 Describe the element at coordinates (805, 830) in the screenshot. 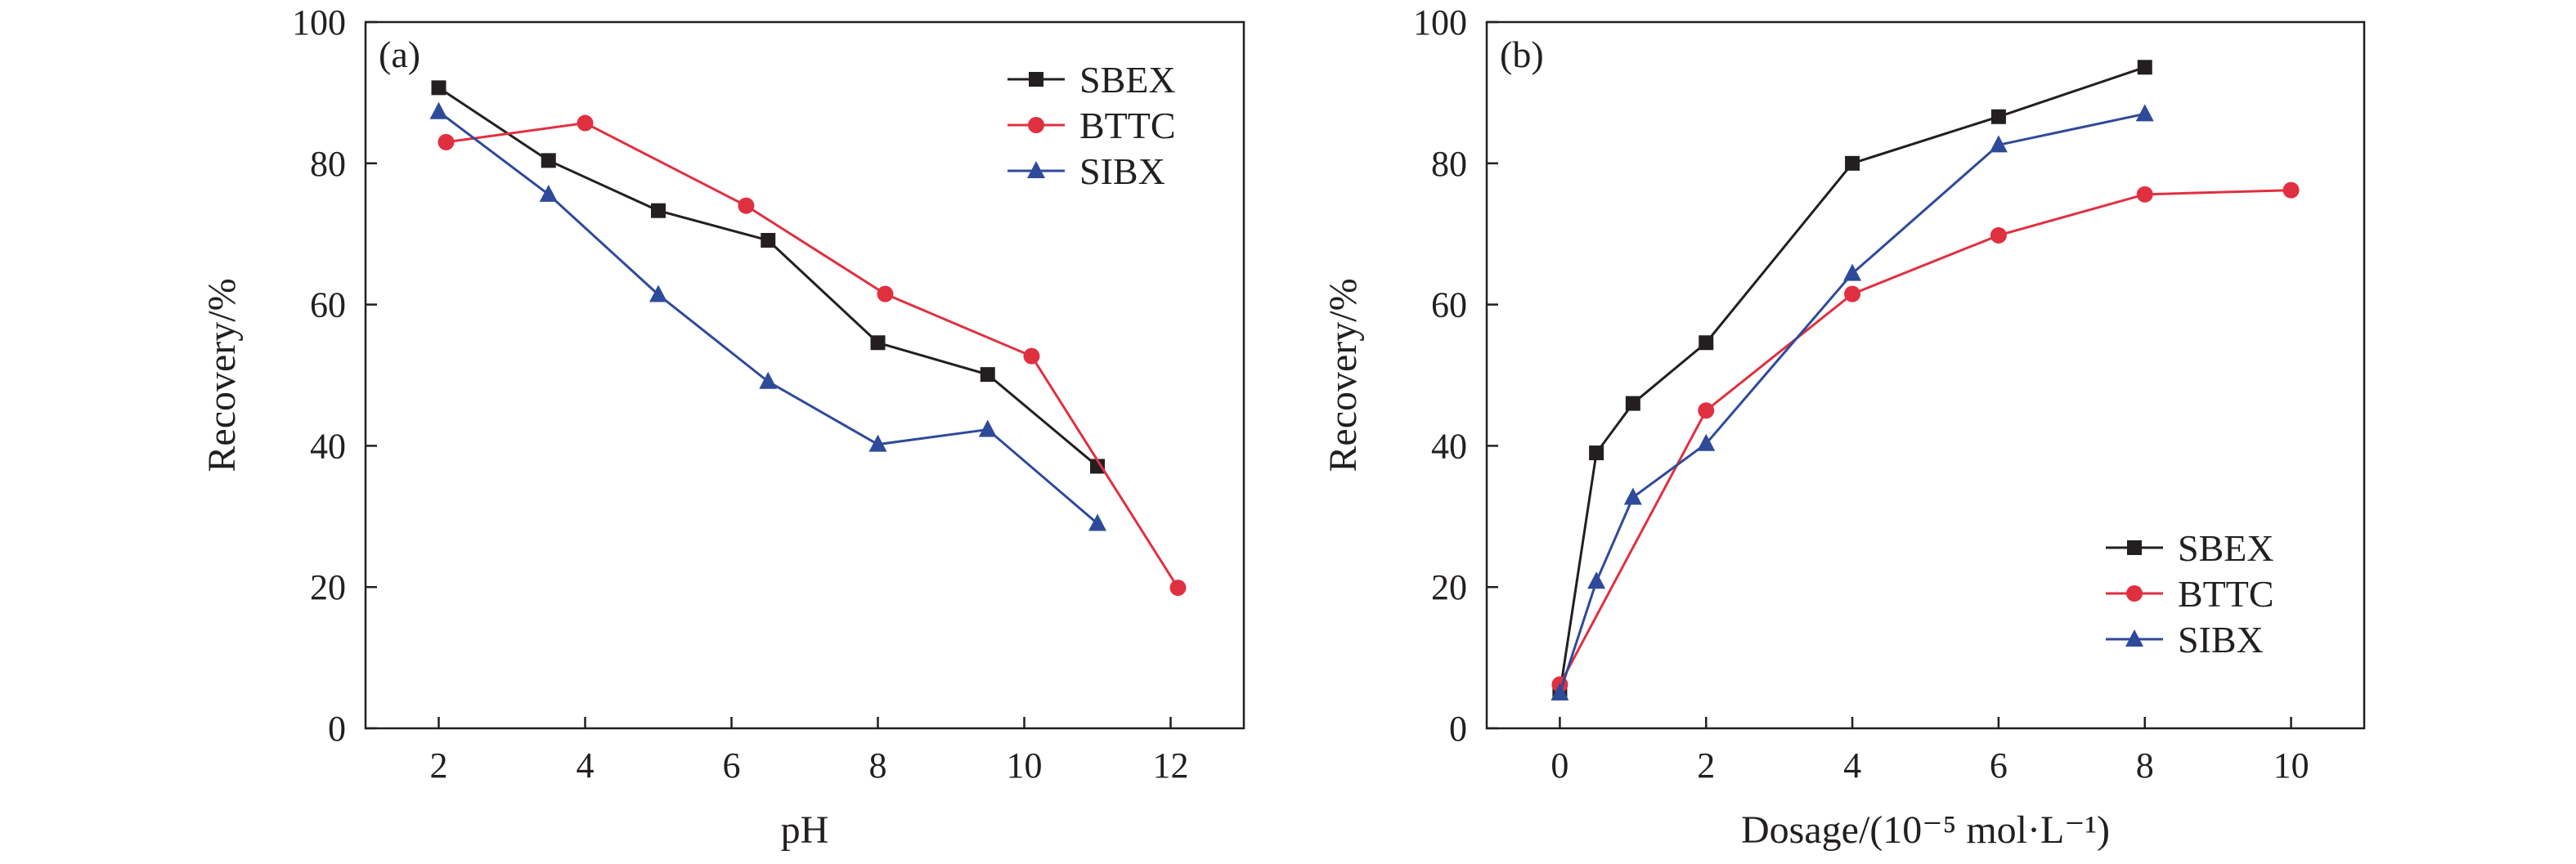

I see `x-axis-label: pH` at that location.